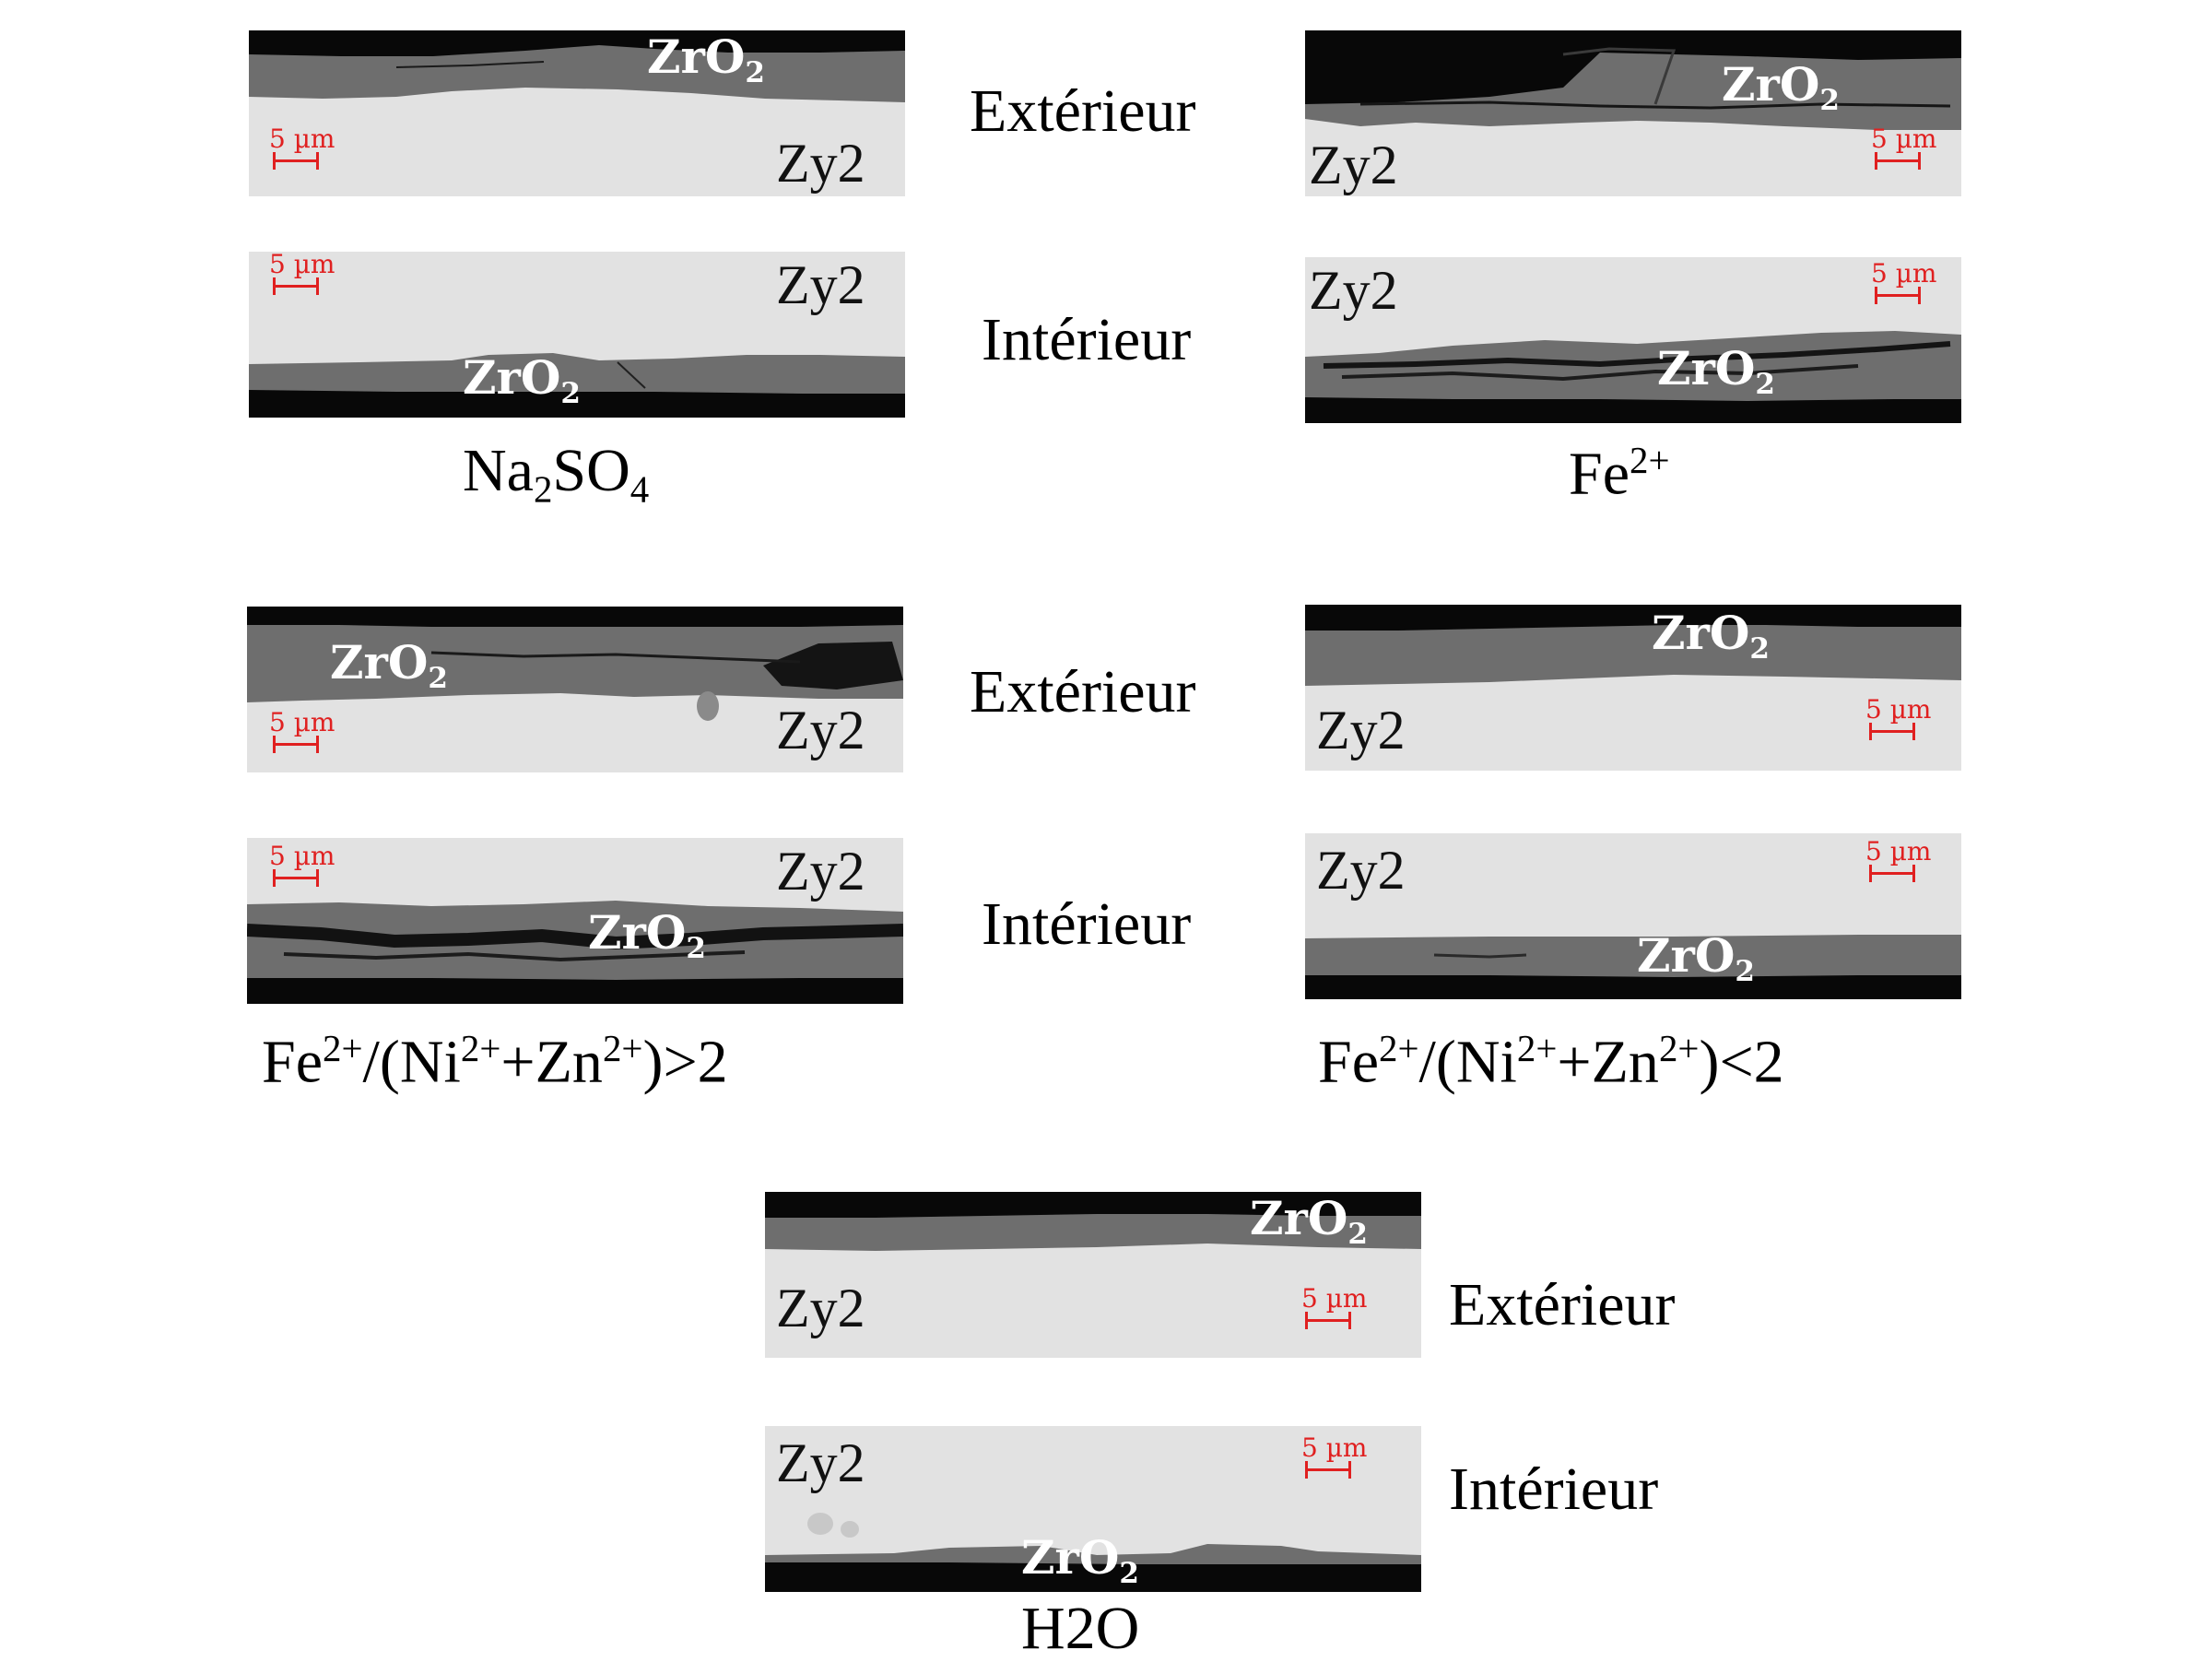 This screenshot has width=2212, height=1662. Describe the element at coordinates (1633, 340) in the screenshot. I see `micrograph-fe2-interior: ZrO2 Zy2 5 µm` at that location.